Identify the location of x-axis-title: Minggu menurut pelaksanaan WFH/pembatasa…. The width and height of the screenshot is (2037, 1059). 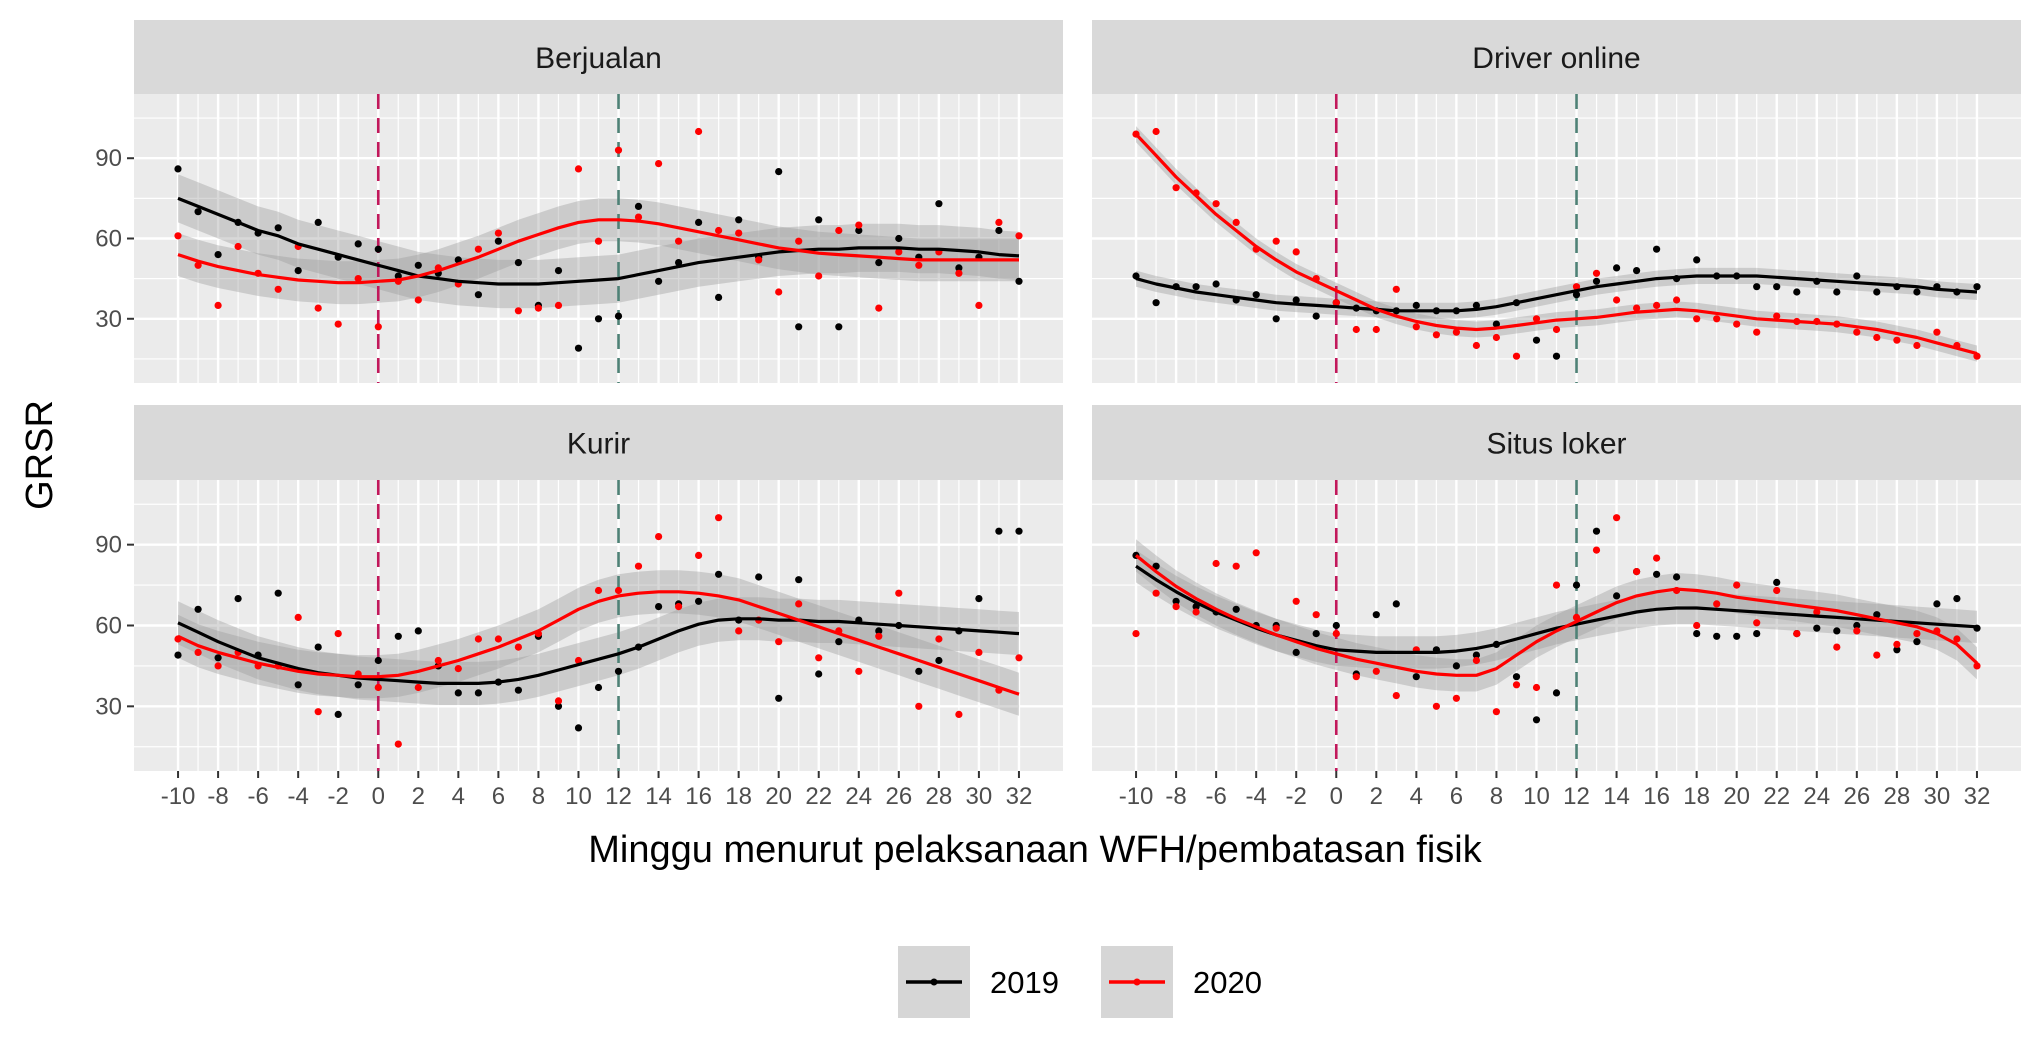
(1035, 850).